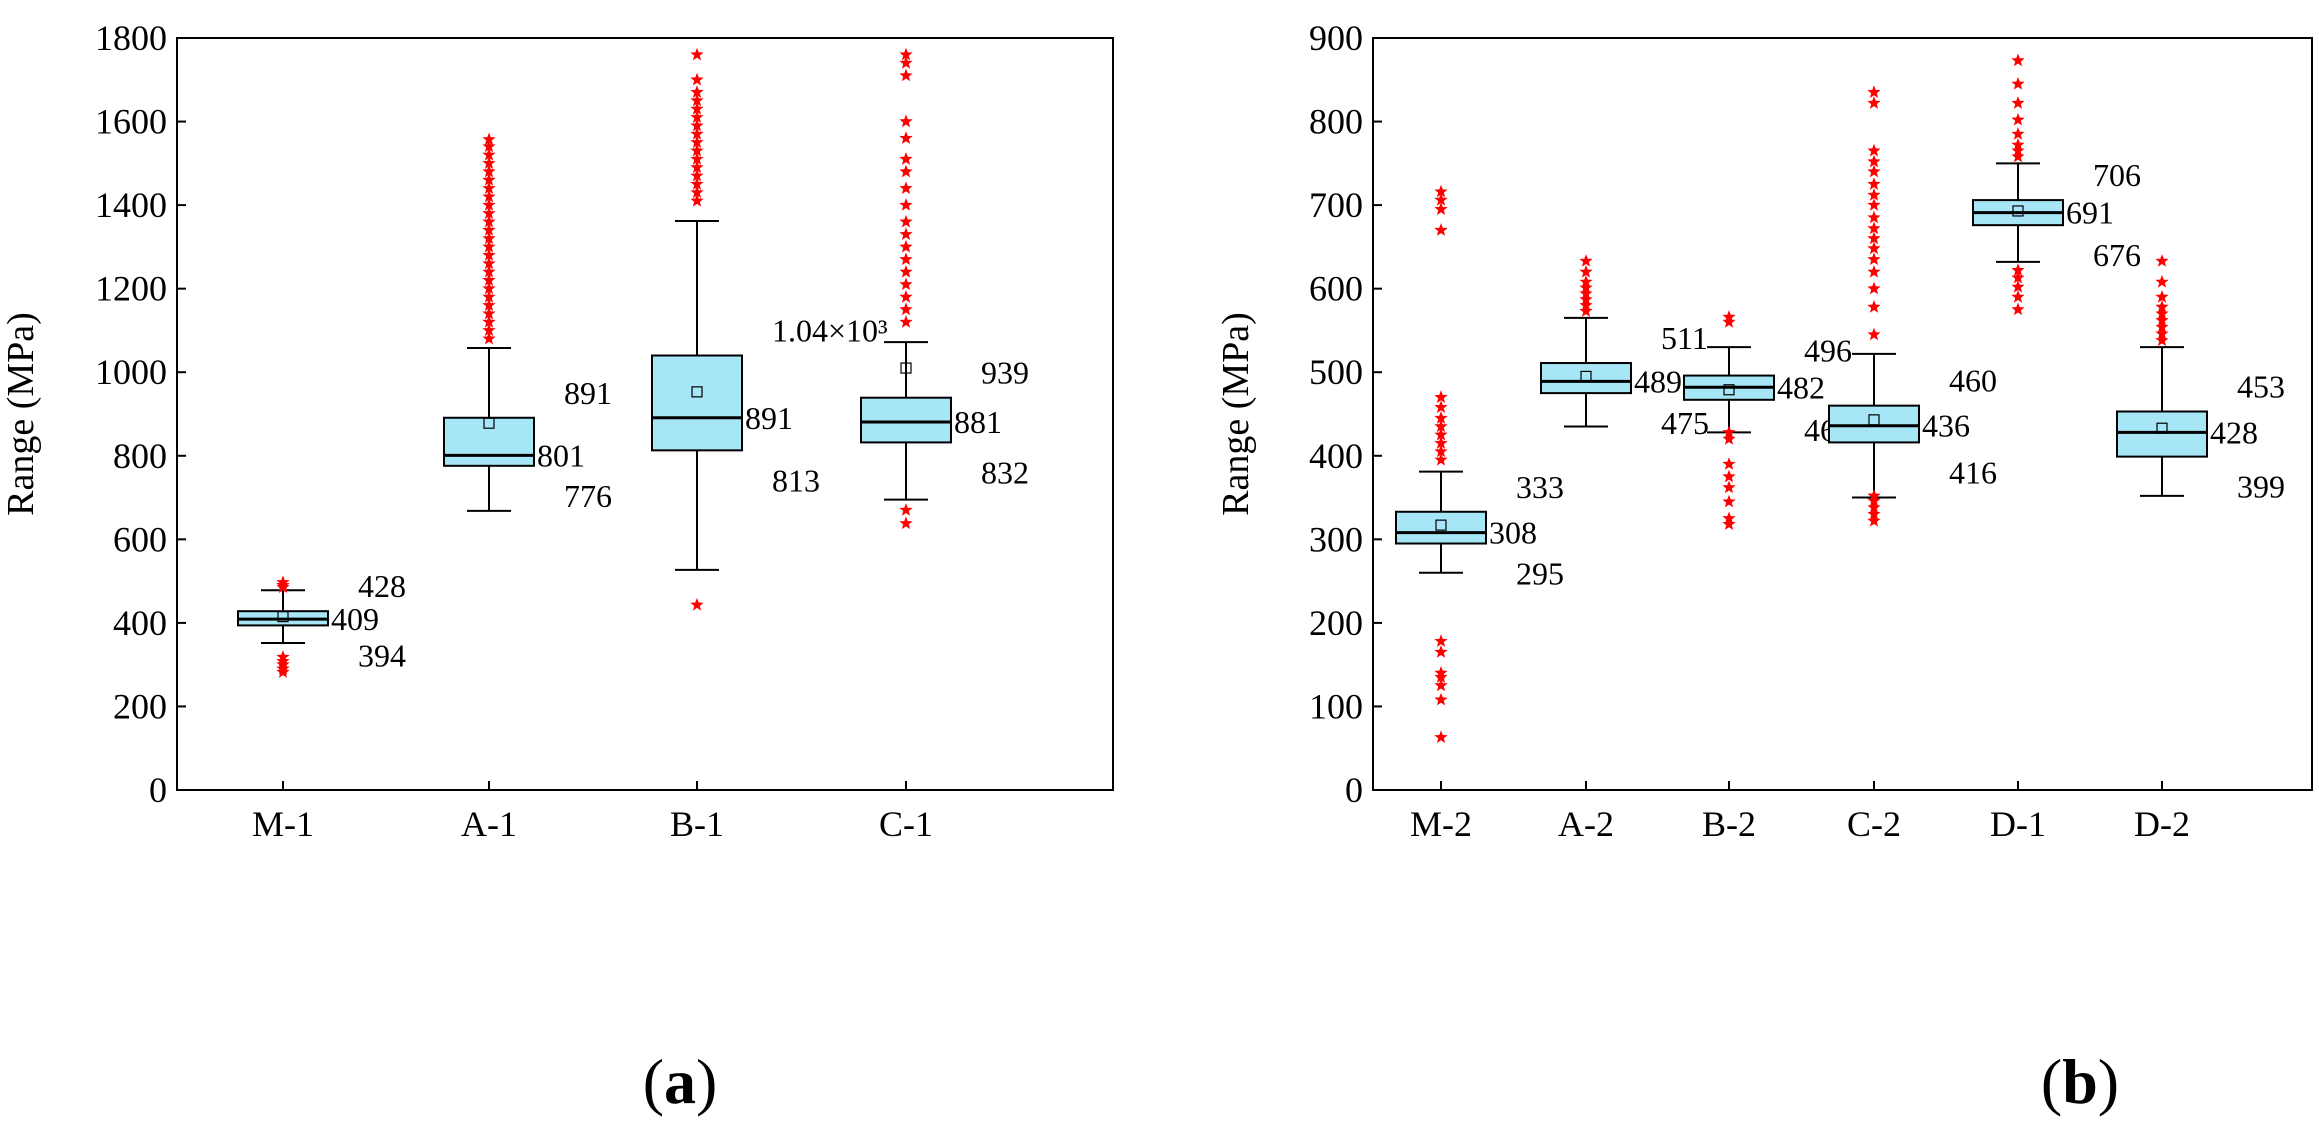  Describe the element at coordinates (1658, 381) in the screenshot. I see `median-value-label: 489` at that location.